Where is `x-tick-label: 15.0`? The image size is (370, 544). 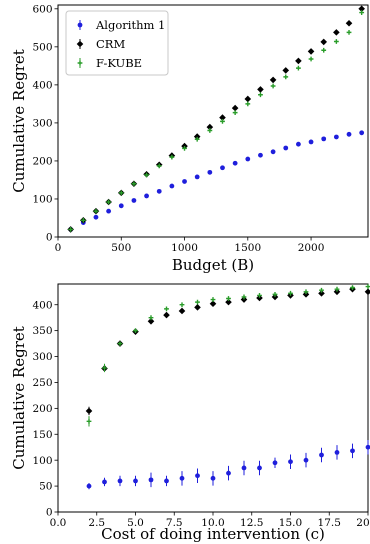 x-tick-label: 15.0 is located at coordinates (290, 523).